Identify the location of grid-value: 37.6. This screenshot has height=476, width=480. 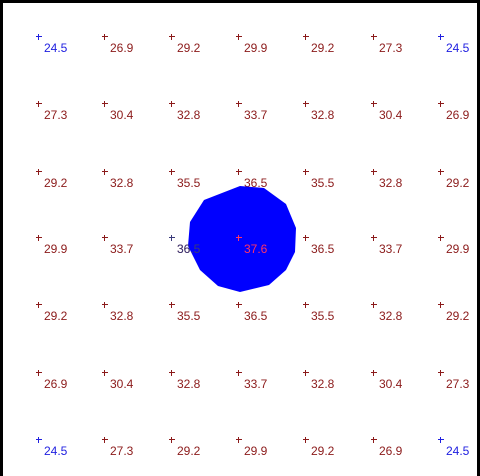
(256, 249).